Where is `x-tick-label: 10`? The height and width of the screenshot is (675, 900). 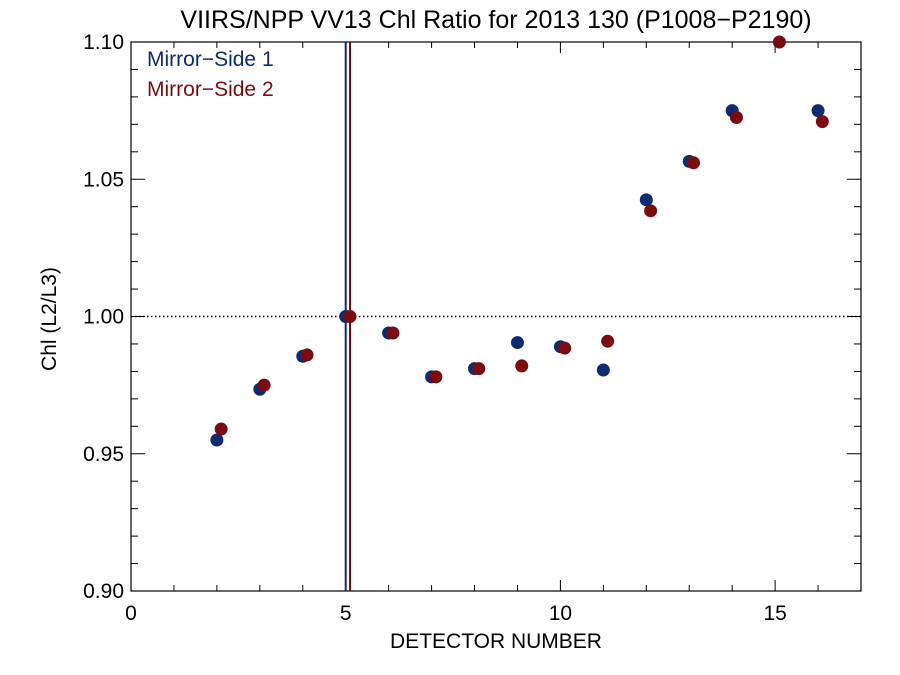
x-tick-label: 10 is located at coordinates (560, 613).